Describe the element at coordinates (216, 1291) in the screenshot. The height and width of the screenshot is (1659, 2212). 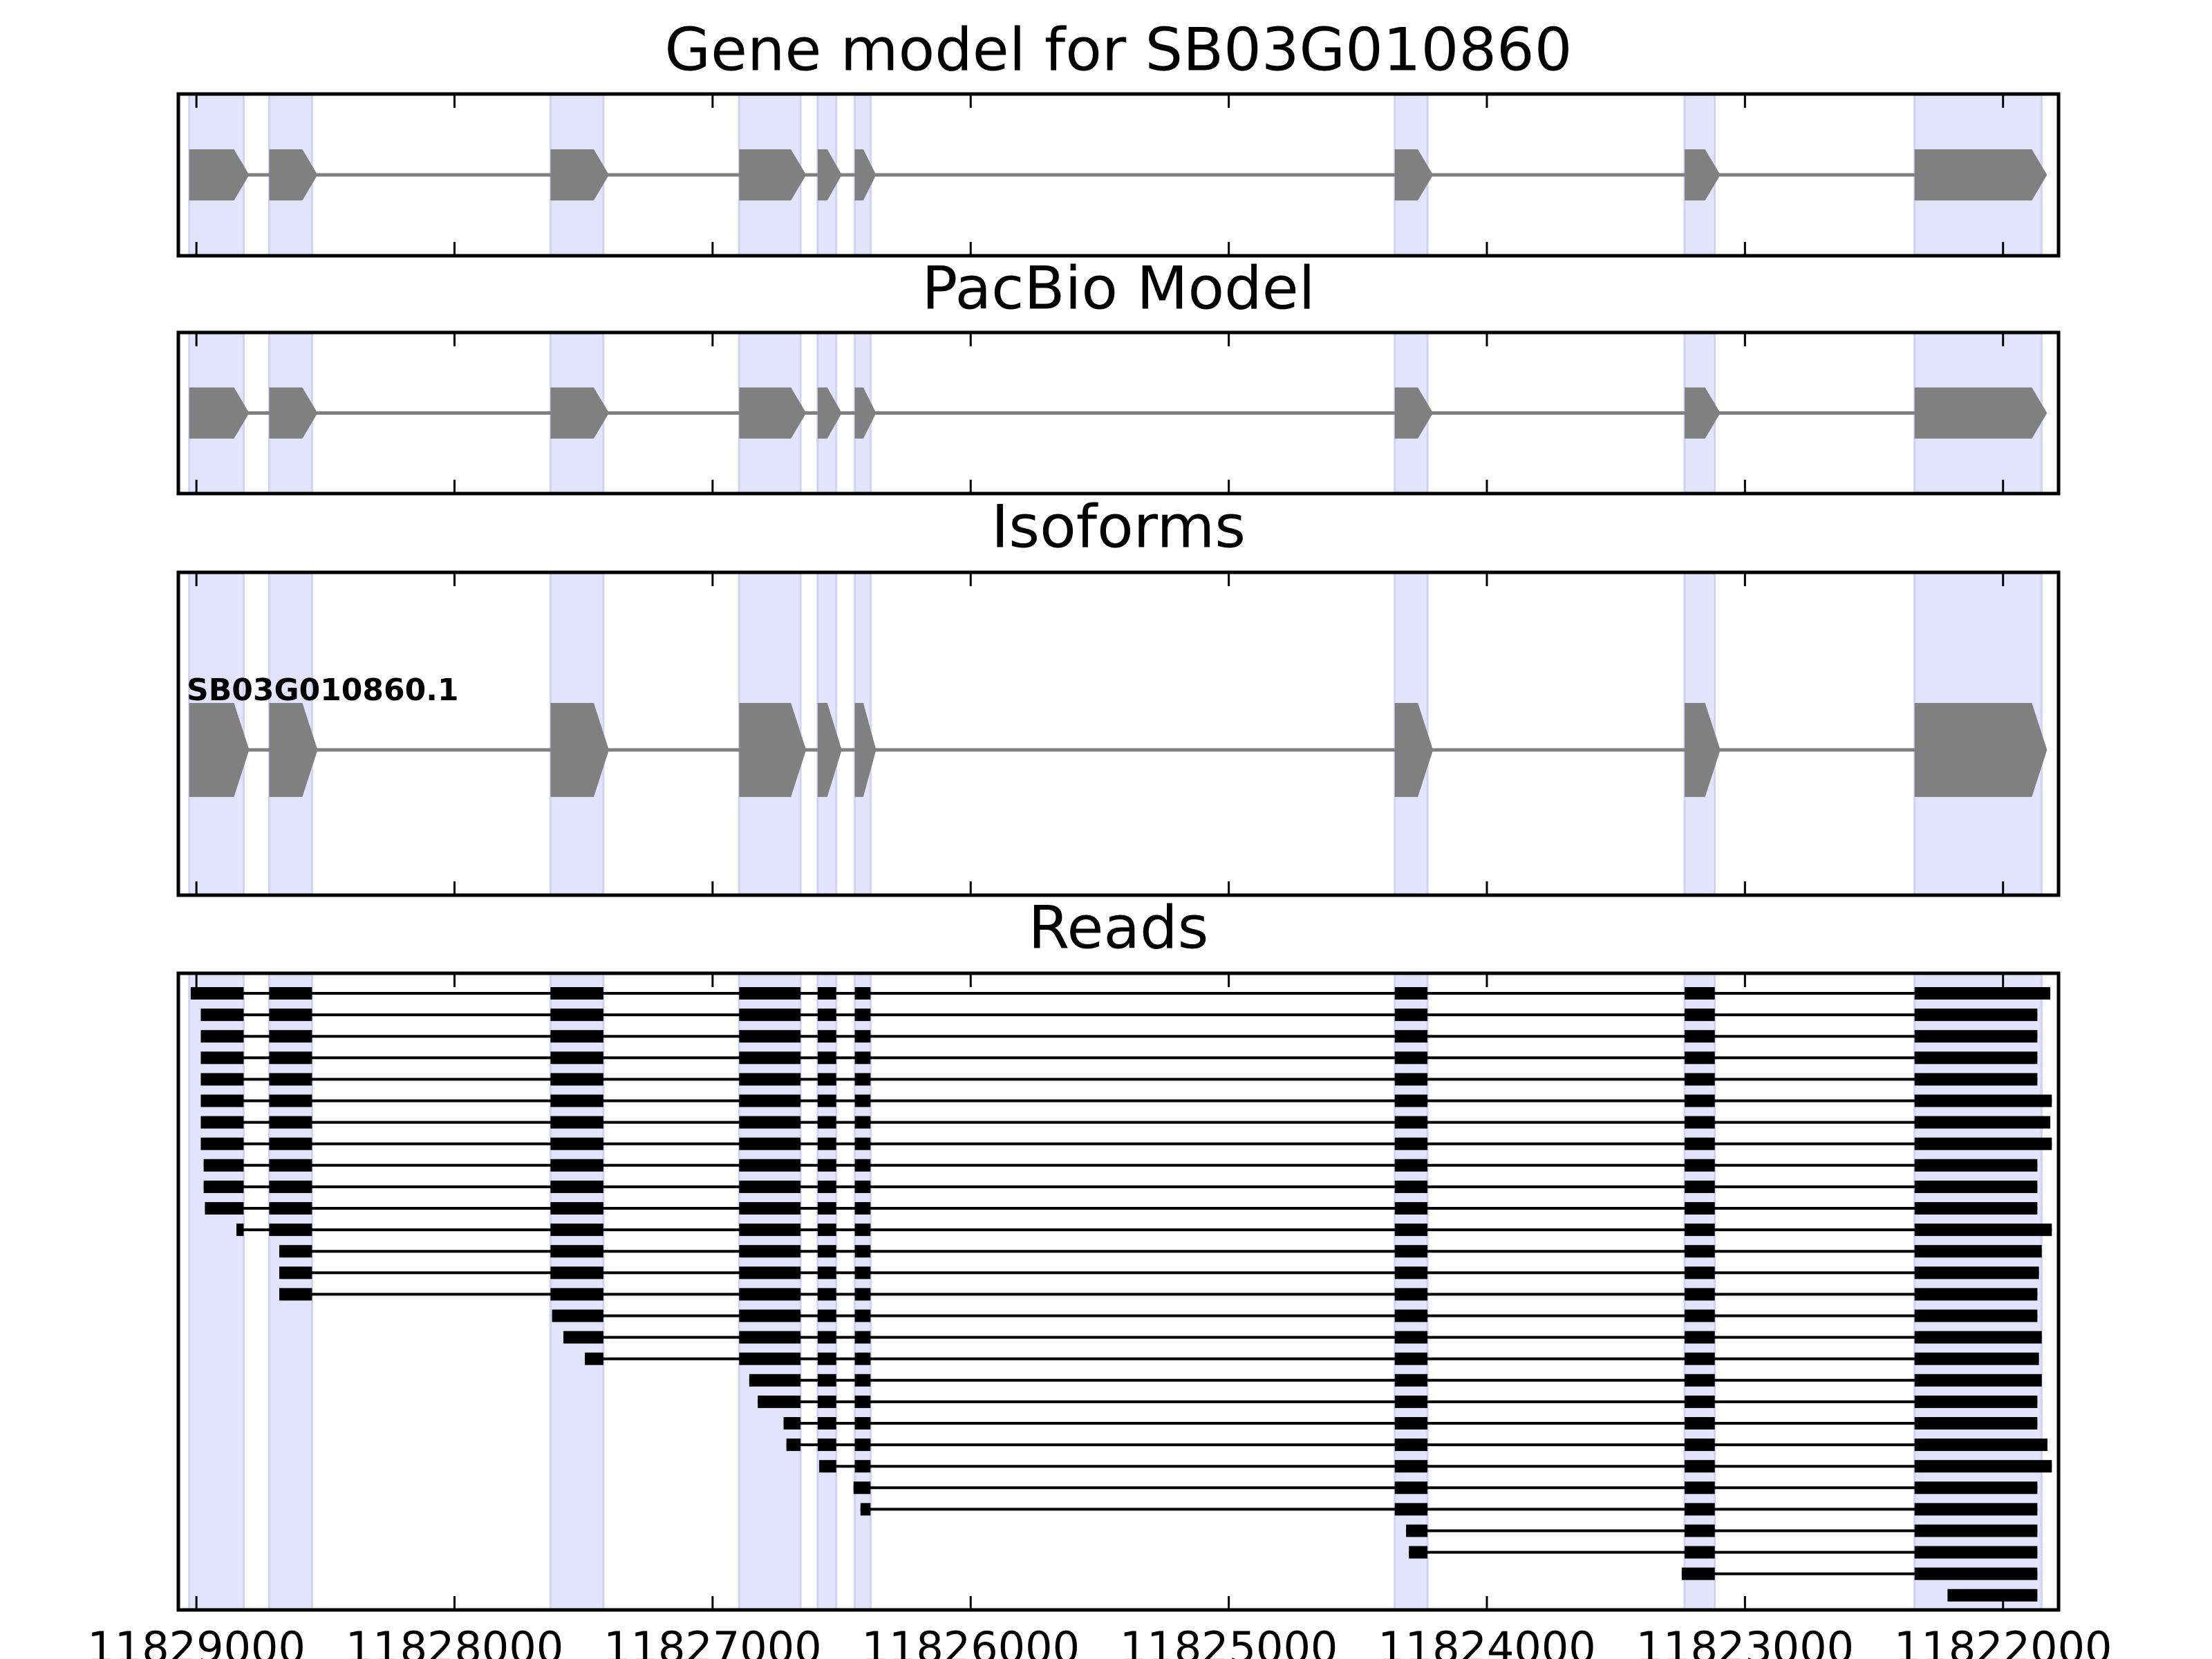
I see `exon-band` at that location.